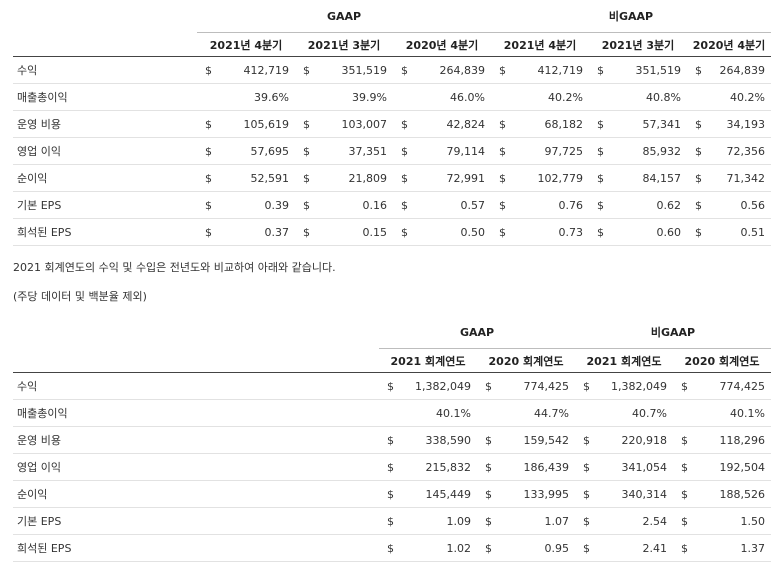 The width and height of the screenshot is (773, 562). What do you see at coordinates (355, 97) in the screenshot?
I see `cell-value: 39.9%` at bounding box center [355, 97].